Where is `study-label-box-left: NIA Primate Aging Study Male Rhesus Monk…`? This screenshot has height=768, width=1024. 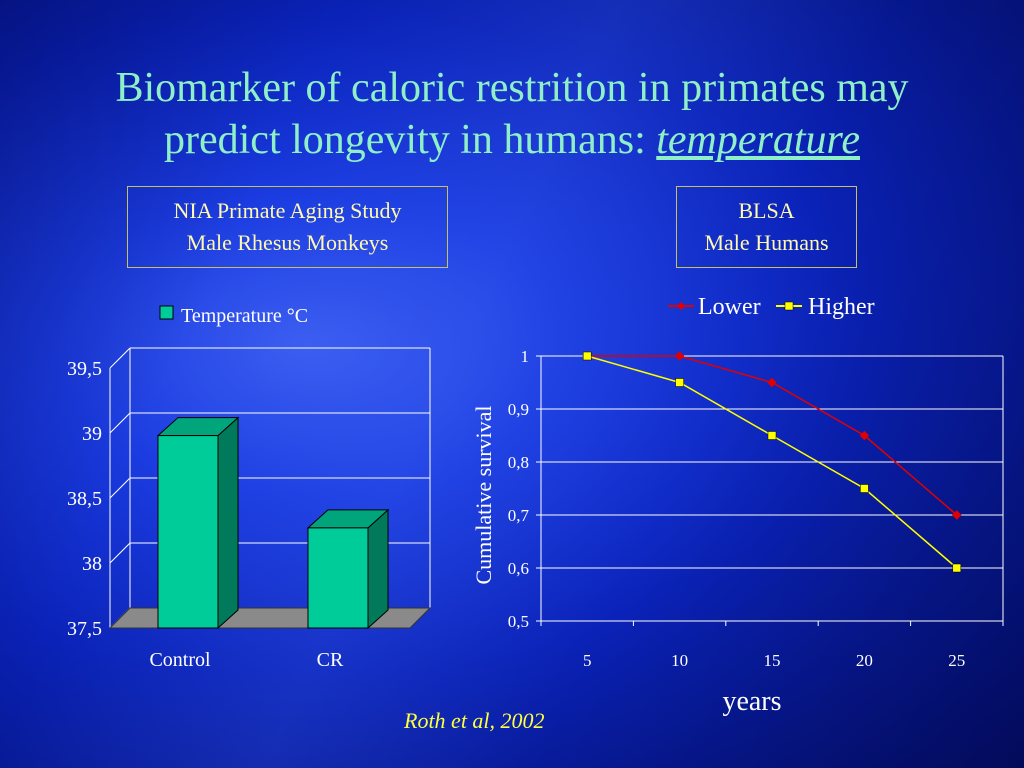 study-label-box-left: NIA Primate Aging Study Male Rhesus Monk… is located at coordinates (287, 227).